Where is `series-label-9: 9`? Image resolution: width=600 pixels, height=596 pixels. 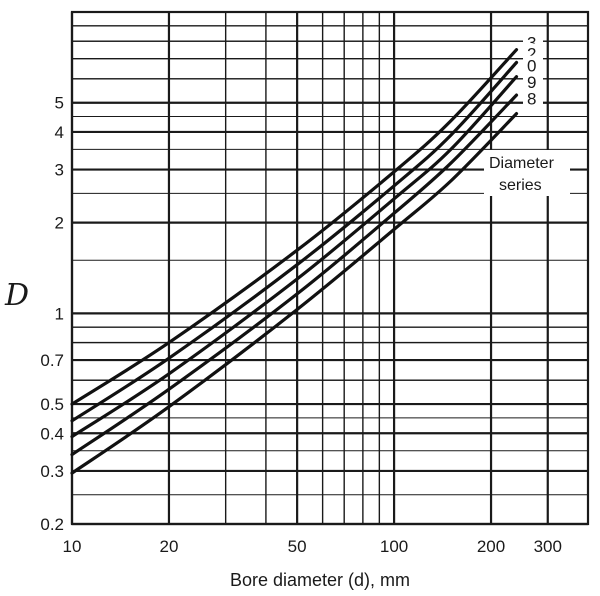
series-label-9: 9 is located at coordinates (531, 82).